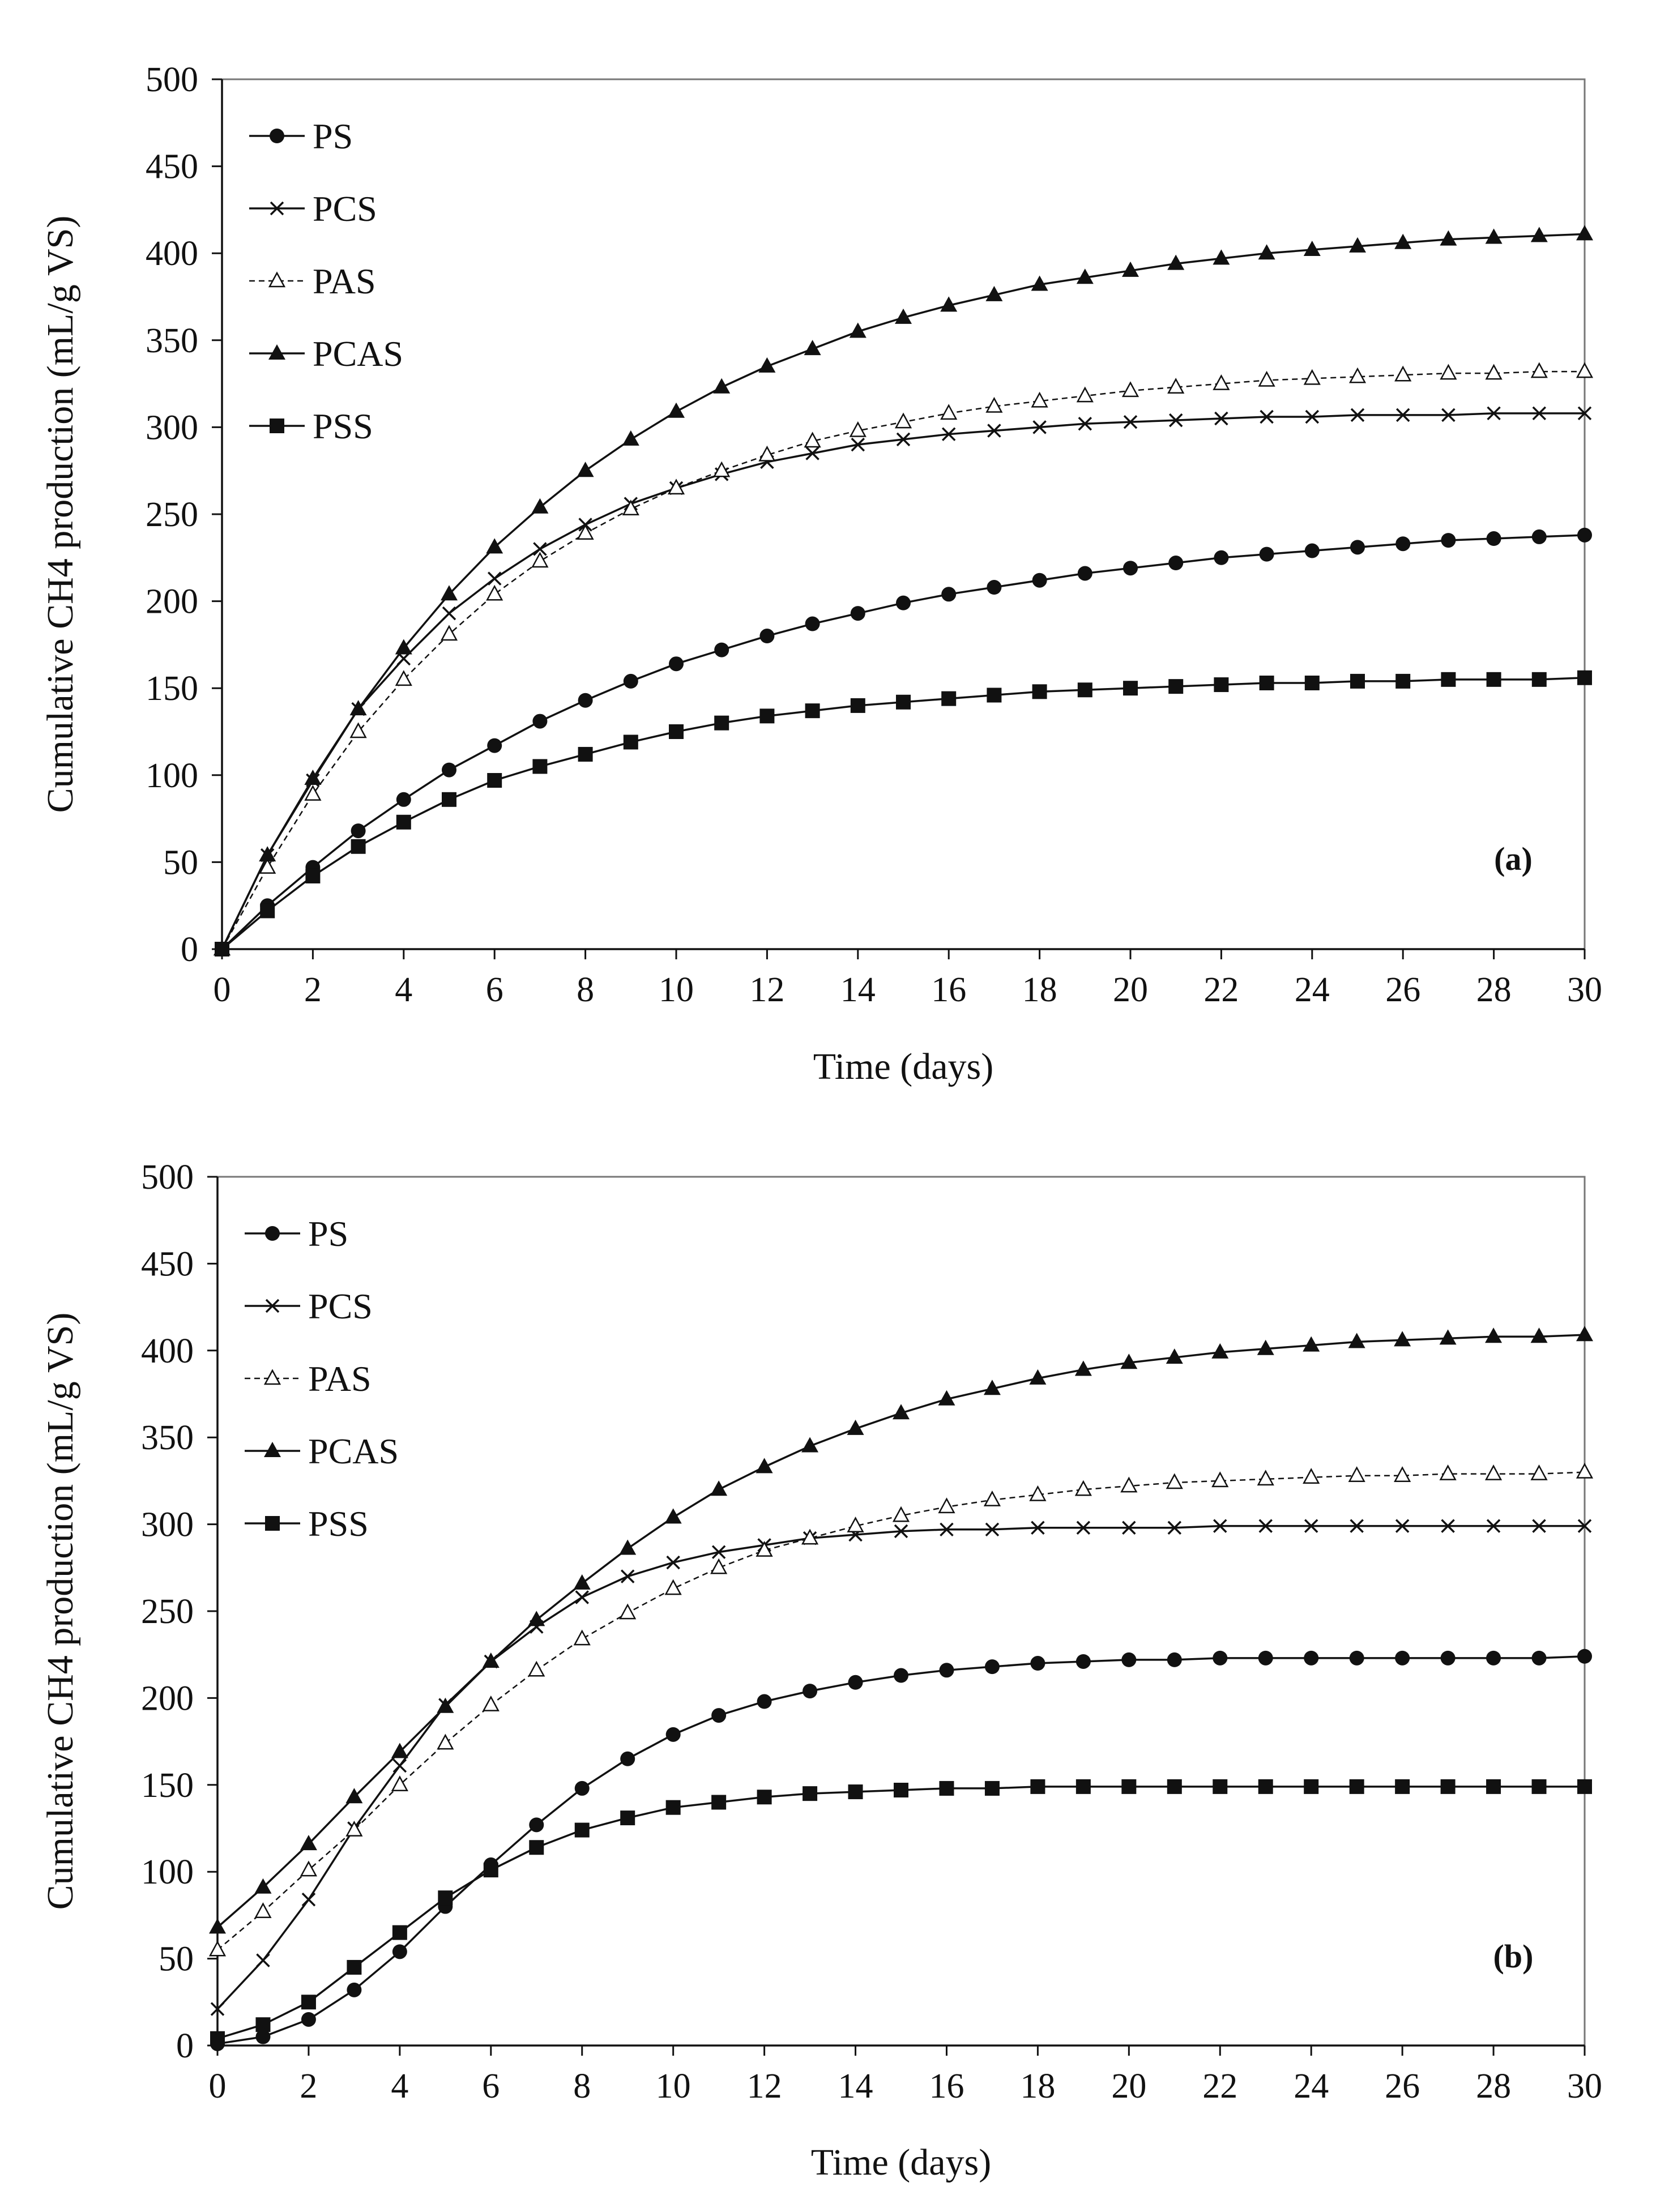 This screenshot has width=1656, height=2212. Describe the element at coordinates (676, 990) in the screenshot. I see `x-tick-label: 10` at that location.